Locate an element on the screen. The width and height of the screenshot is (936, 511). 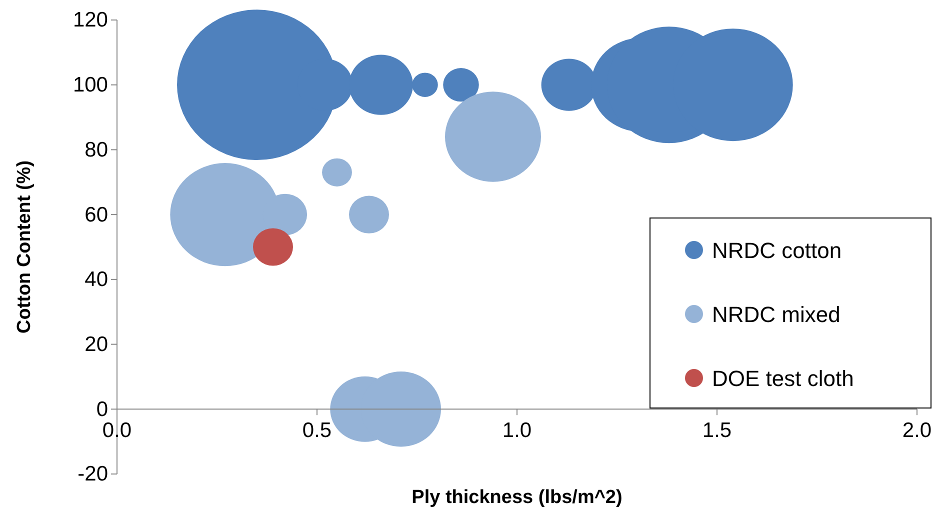
x-tick-label: 0.0 is located at coordinates (117, 430).